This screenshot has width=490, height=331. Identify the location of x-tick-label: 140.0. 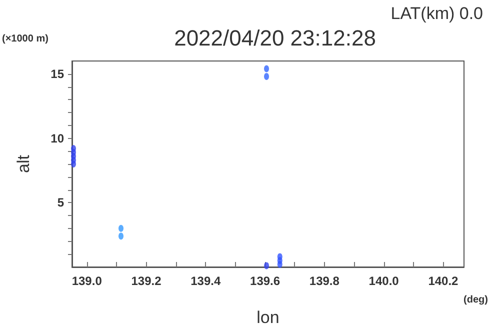
(384, 281).